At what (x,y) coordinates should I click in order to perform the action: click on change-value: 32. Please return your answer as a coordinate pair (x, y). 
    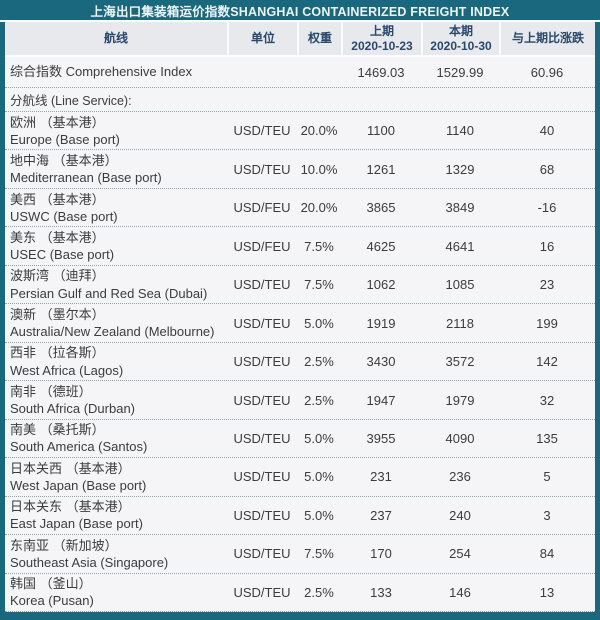
    Looking at the image, I should click on (547, 400).